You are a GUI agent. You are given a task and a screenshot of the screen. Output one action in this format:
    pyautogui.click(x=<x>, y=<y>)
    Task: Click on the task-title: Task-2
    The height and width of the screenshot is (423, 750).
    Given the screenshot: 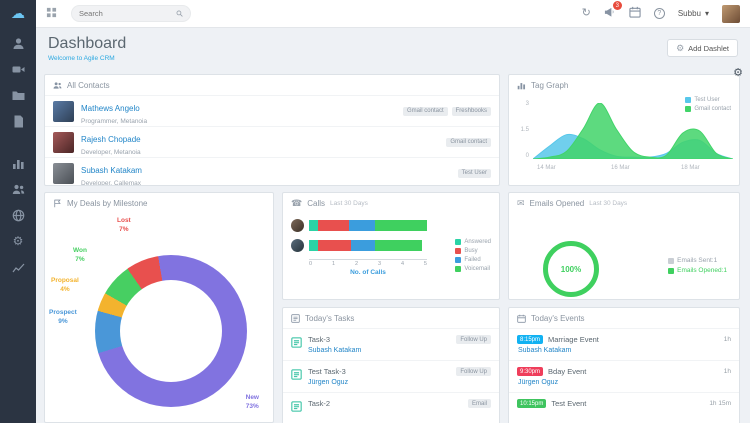 What is the action you would take?
    pyautogui.click(x=319, y=403)
    